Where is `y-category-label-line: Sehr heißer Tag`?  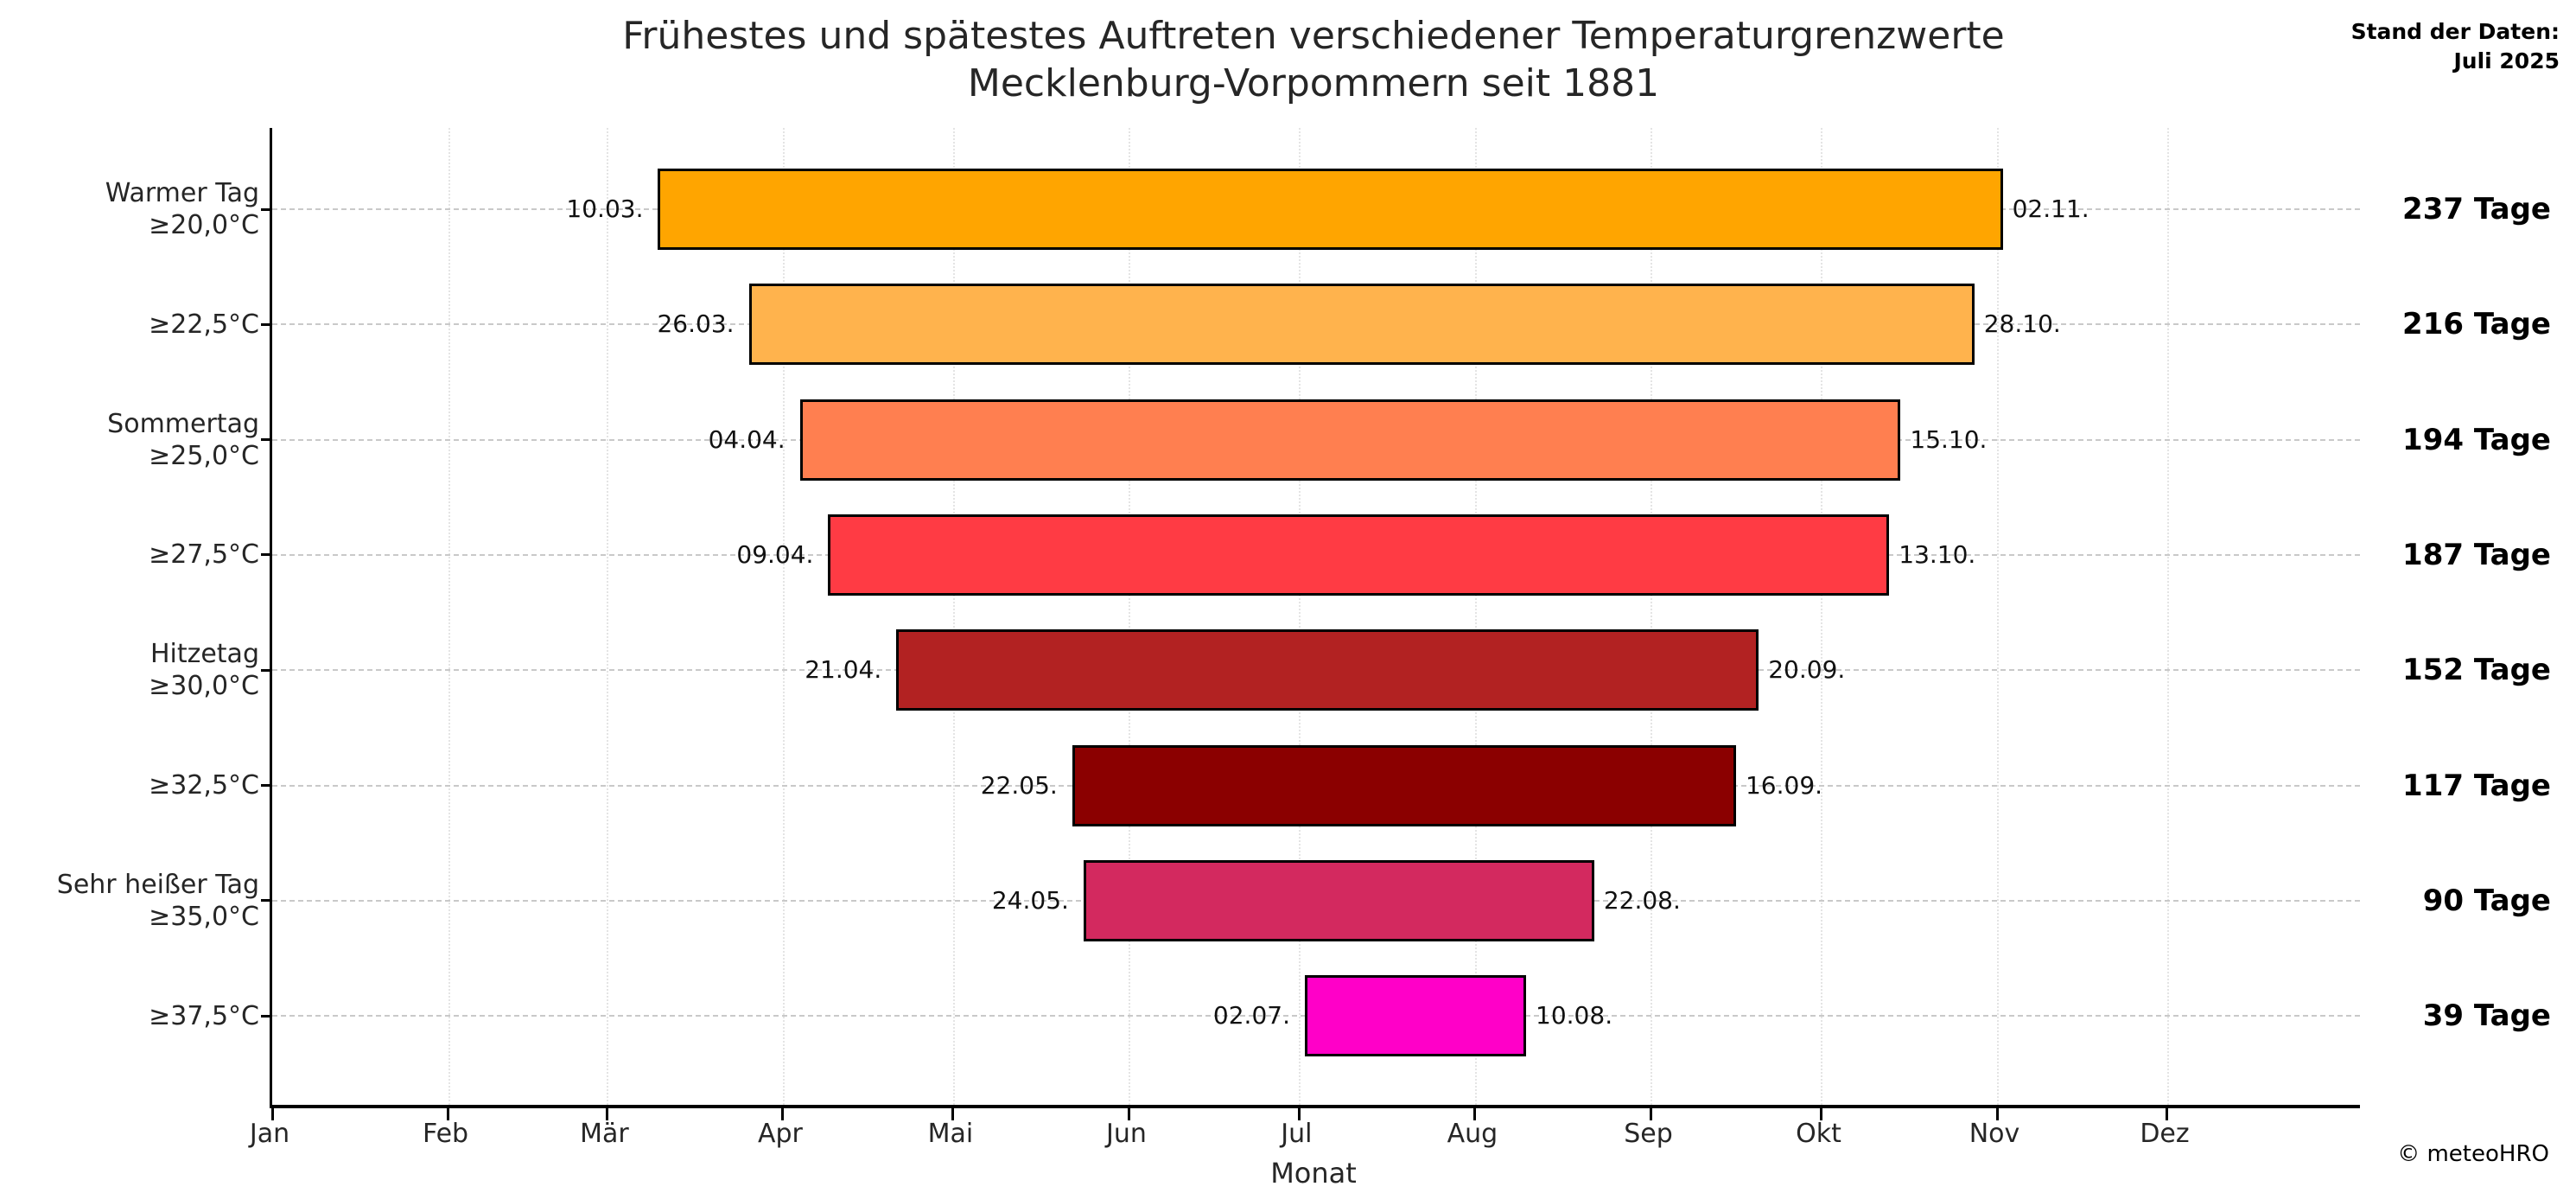 y-category-label-line: Sehr heißer Tag is located at coordinates (157, 884).